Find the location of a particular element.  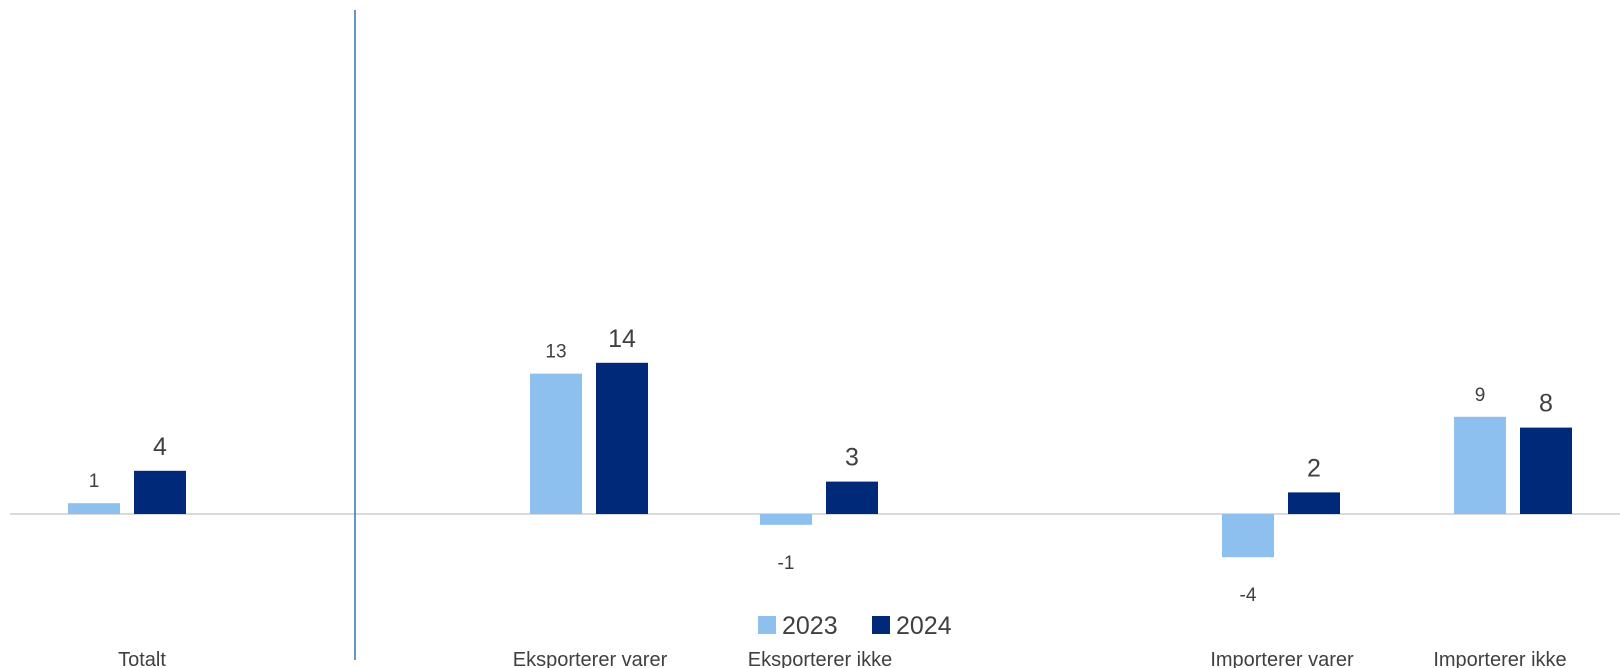

value-label-2023-1: 13 is located at coordinates (555, 352).